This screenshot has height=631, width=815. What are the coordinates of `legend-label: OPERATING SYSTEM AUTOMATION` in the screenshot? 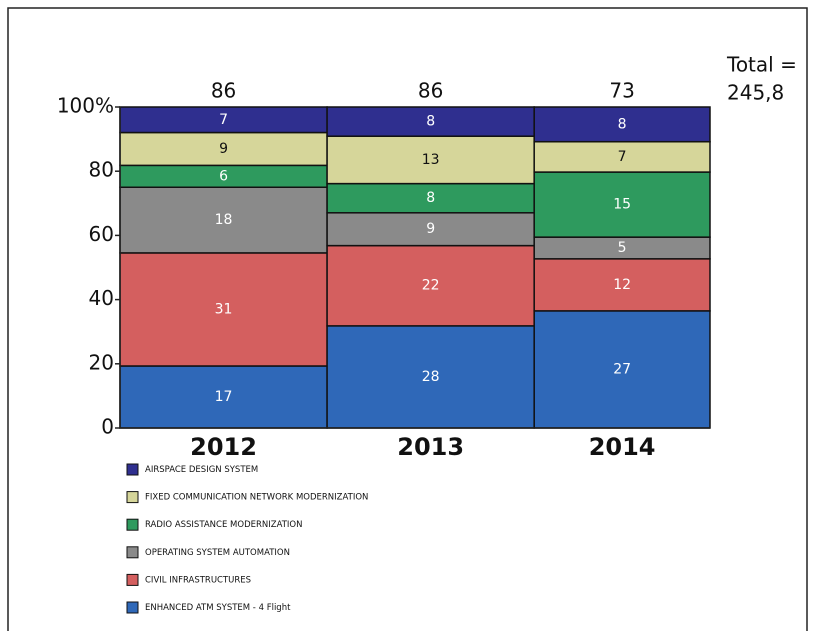 It's located at (217, 553).